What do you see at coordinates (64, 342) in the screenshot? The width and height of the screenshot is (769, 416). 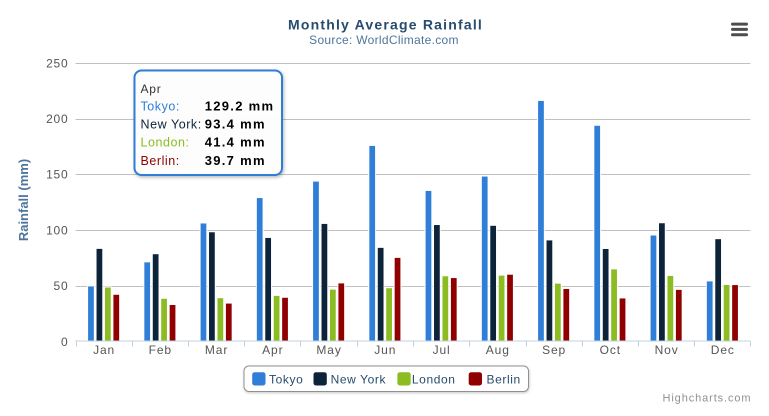 I see `svg-text: 0` at bounding box center [64, 342].